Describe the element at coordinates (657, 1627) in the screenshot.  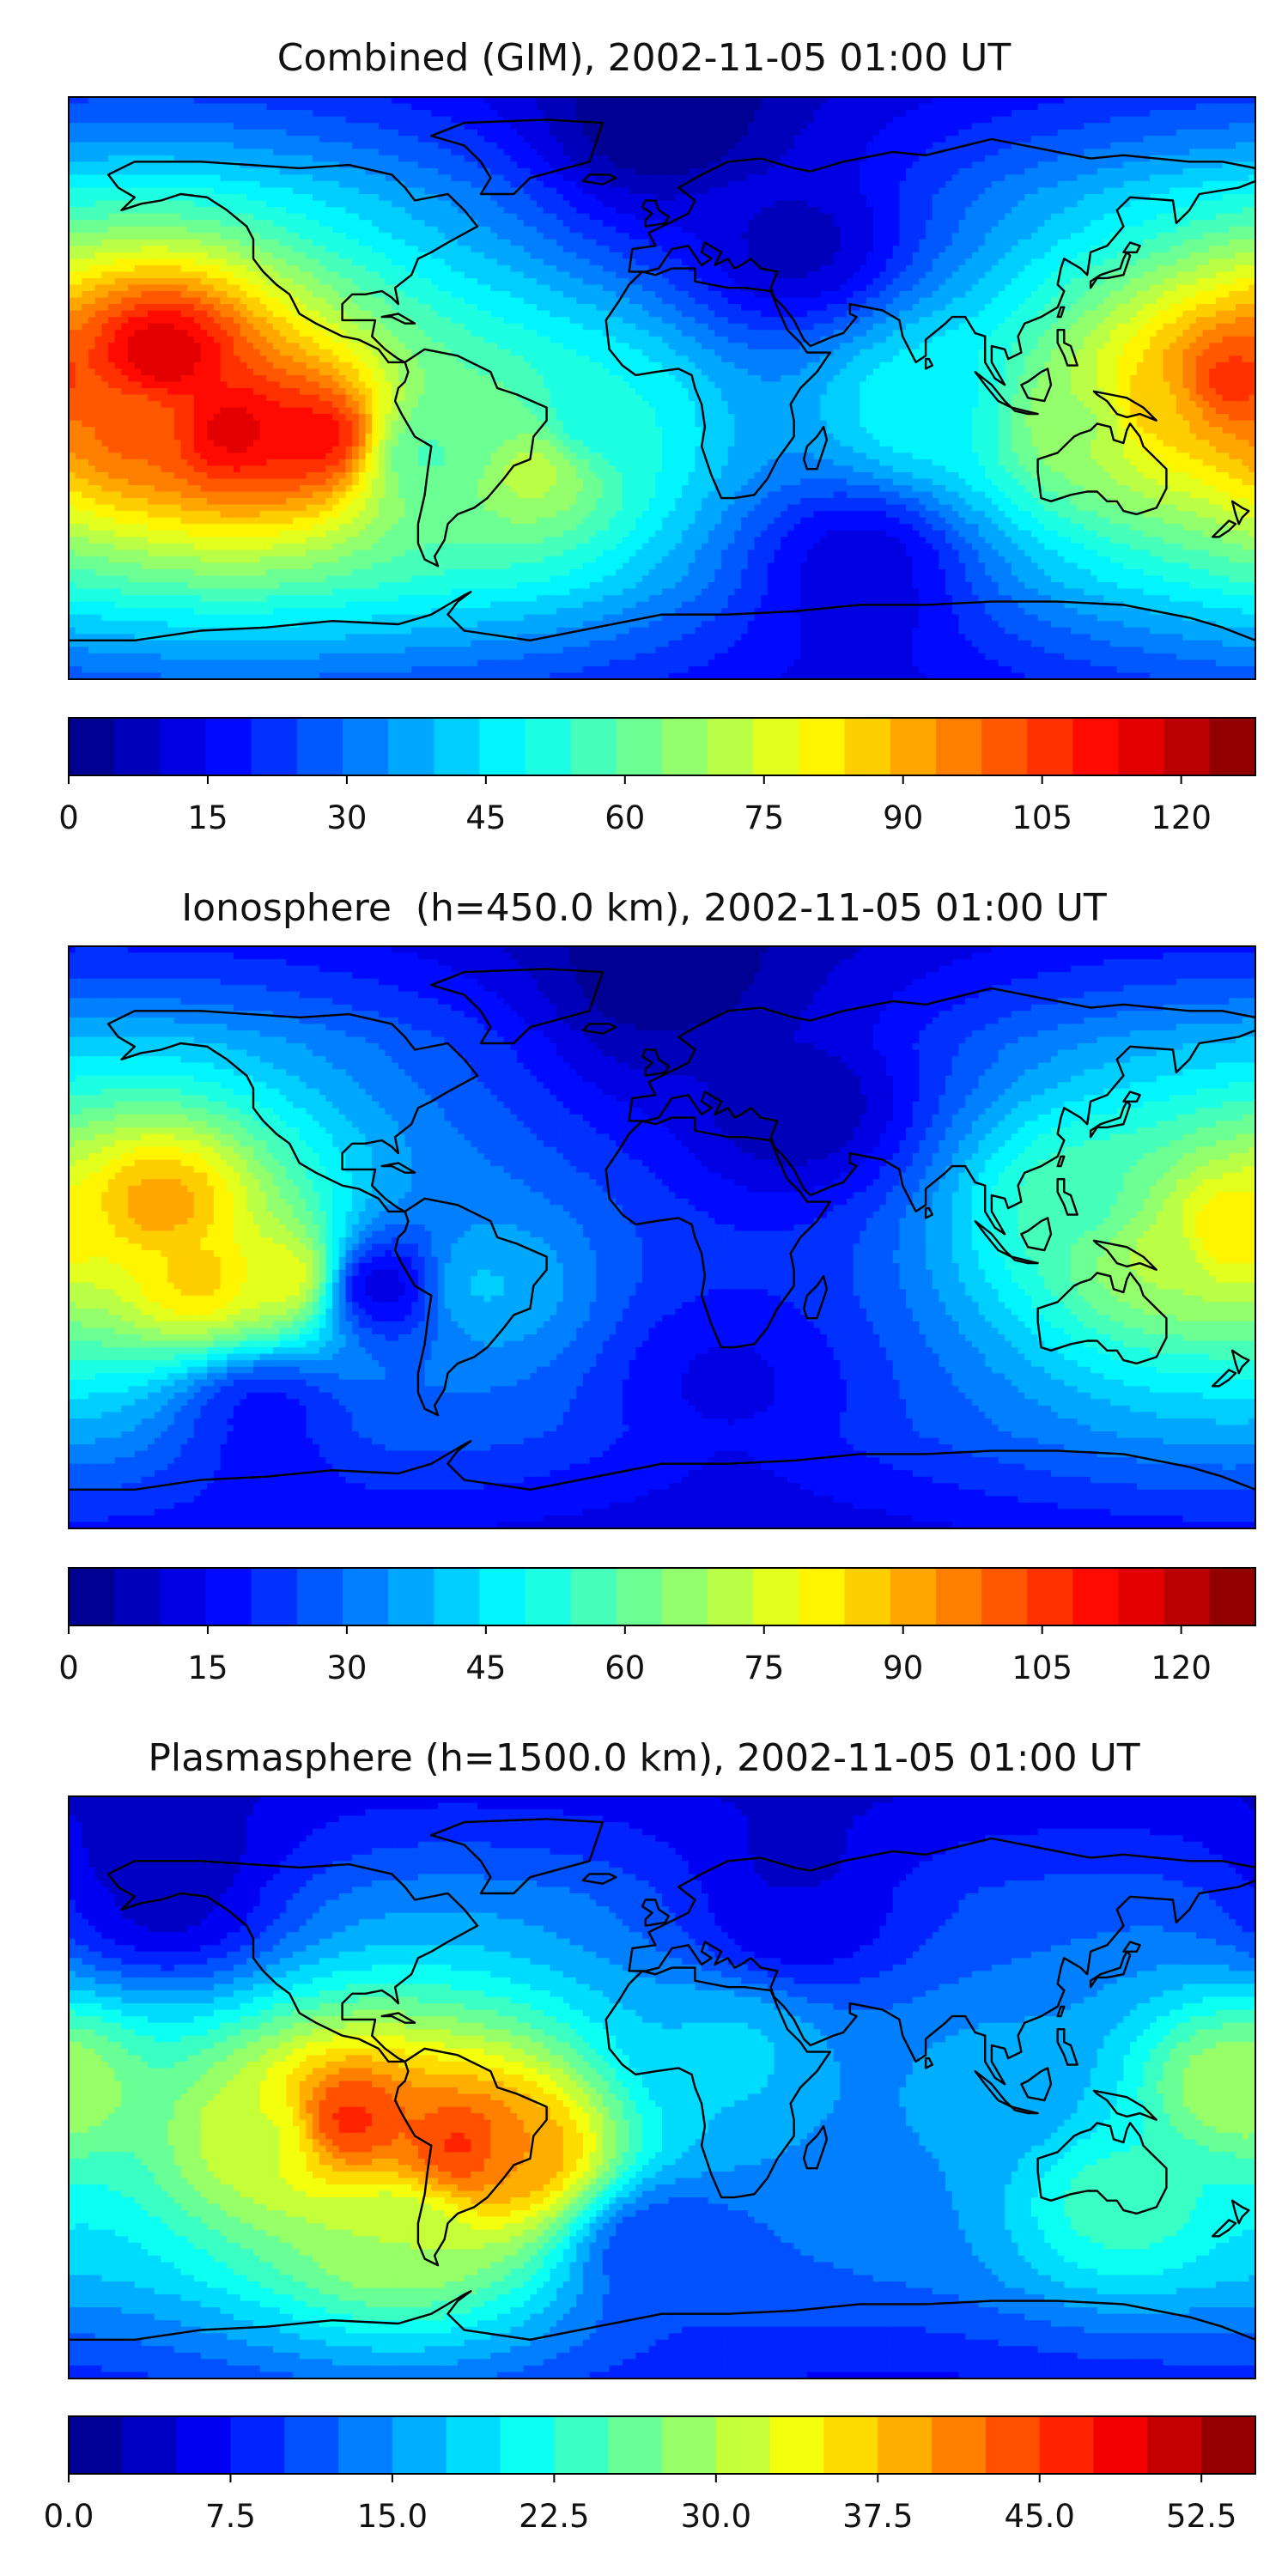
I see `colorbar: 0 15 30 45 60 75 90 105 120` at that location.